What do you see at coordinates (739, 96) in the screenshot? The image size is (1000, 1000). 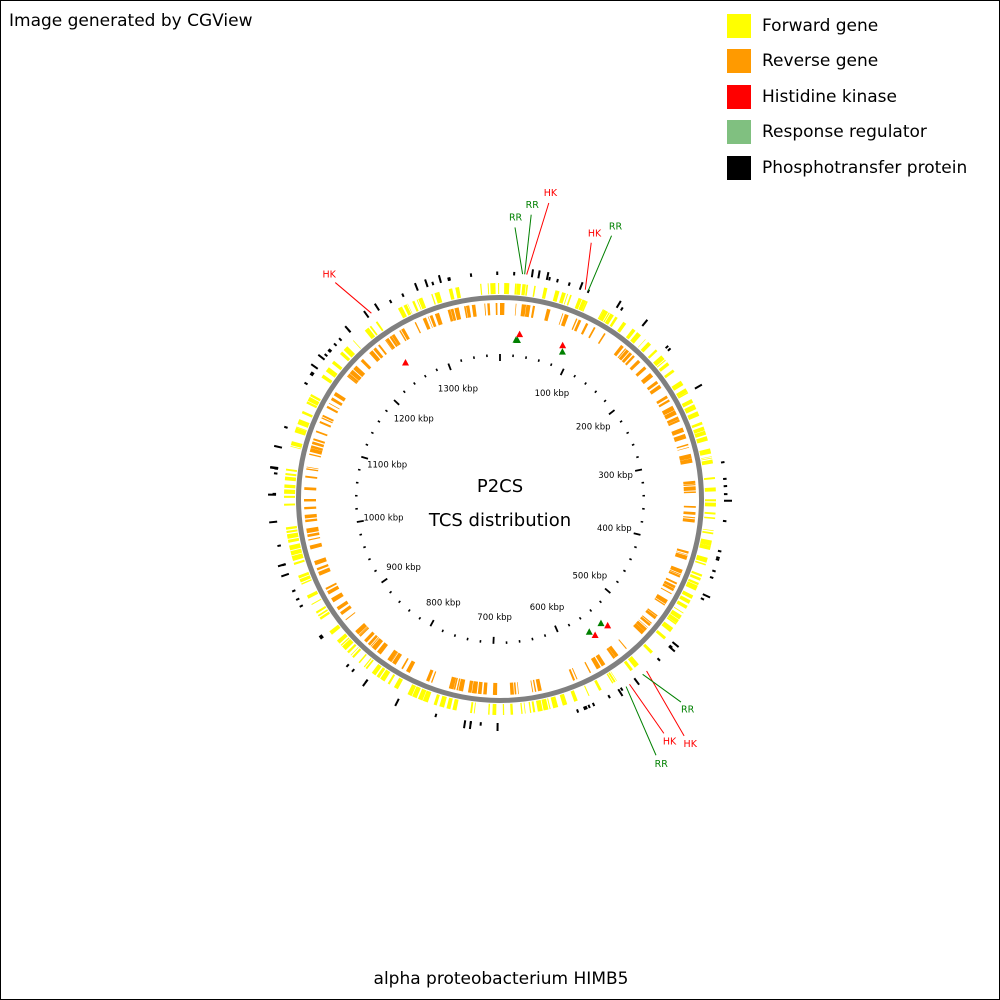 I see `legend-swatch-histidine-kinase` at bounding box center [739, 96].